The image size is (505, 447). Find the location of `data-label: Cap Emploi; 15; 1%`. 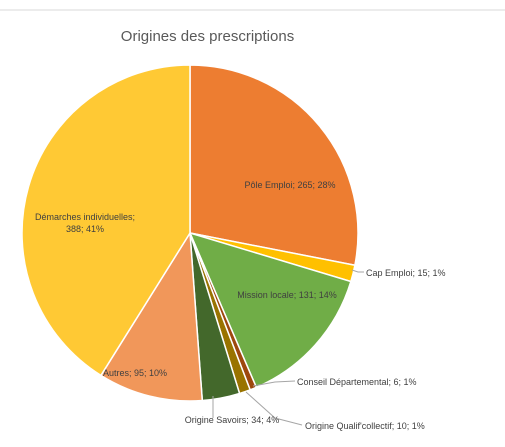

data-label: Cap Emploi; 15; 1% is located at coordinates (406, 273).